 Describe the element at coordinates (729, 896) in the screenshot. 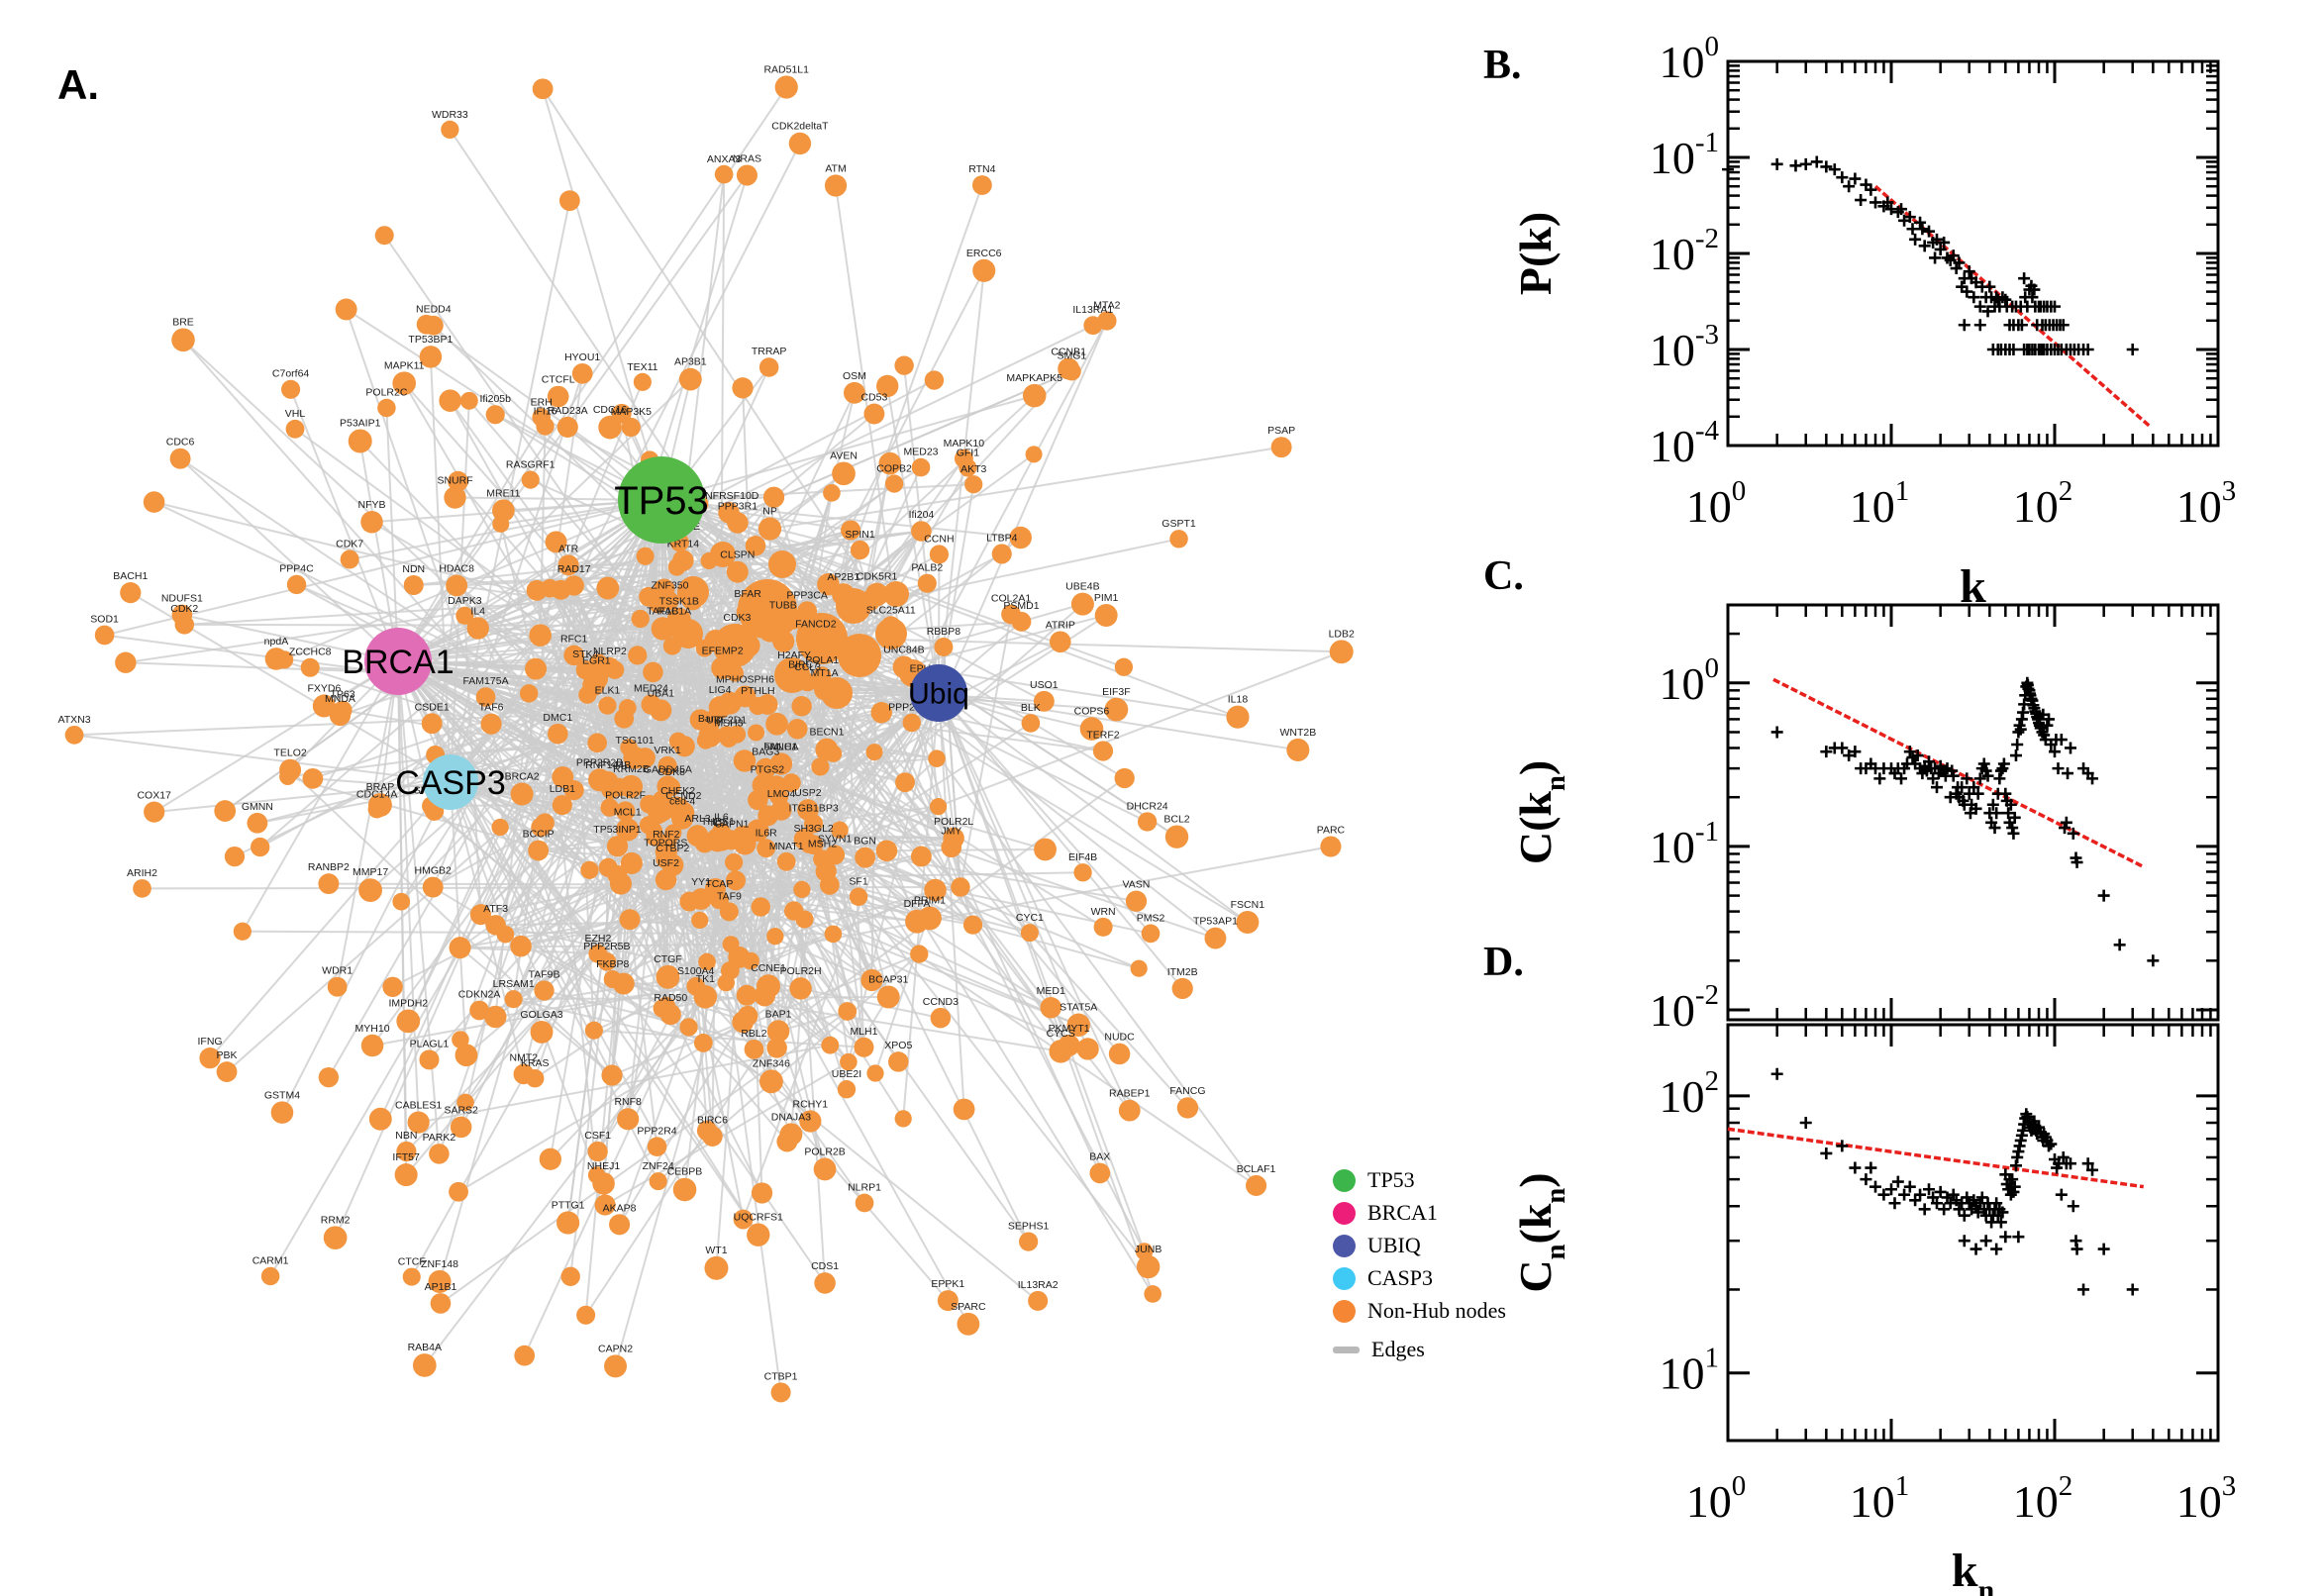

I see `gene-label: TAF9` at that location.